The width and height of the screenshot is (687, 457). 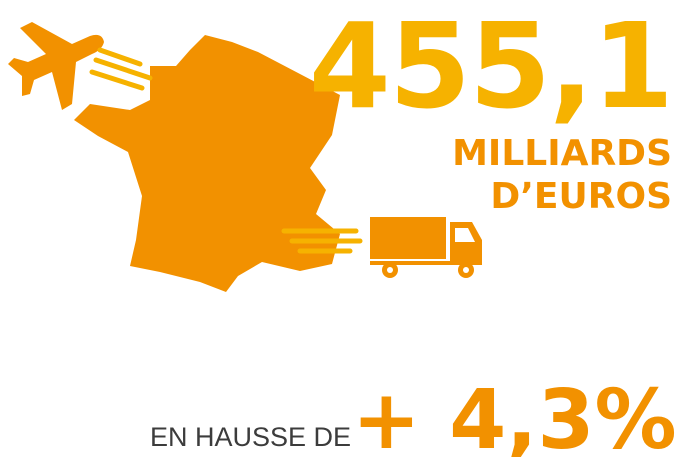 What do you see at coordinates (250, 437) in the screenshot?
I see `change-prefix: EN HAUSSE DE` at bounding box center [250, 437].